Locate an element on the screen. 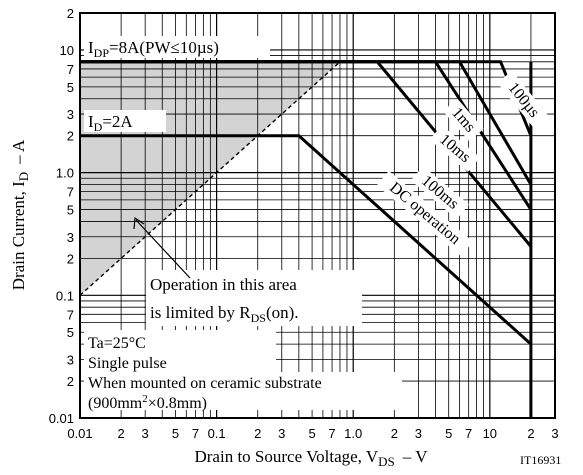 The image size is (583, 475). cond-size-post: ×0.8mm) is located at coordinates (177, 403).